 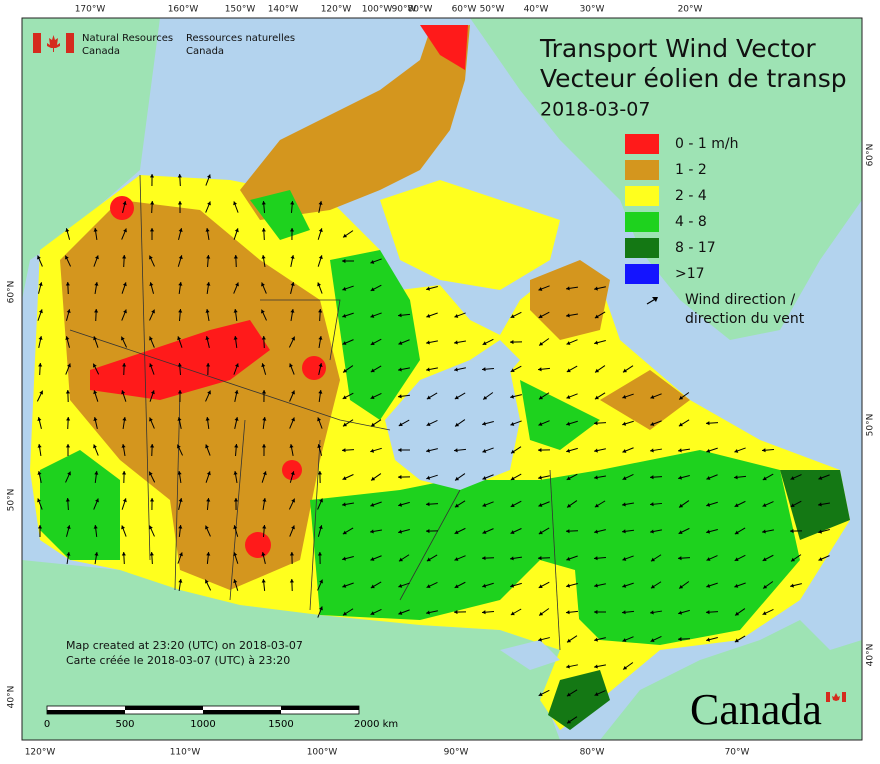 I want to click on scale-label: 1000, so click(x=202, y=724).